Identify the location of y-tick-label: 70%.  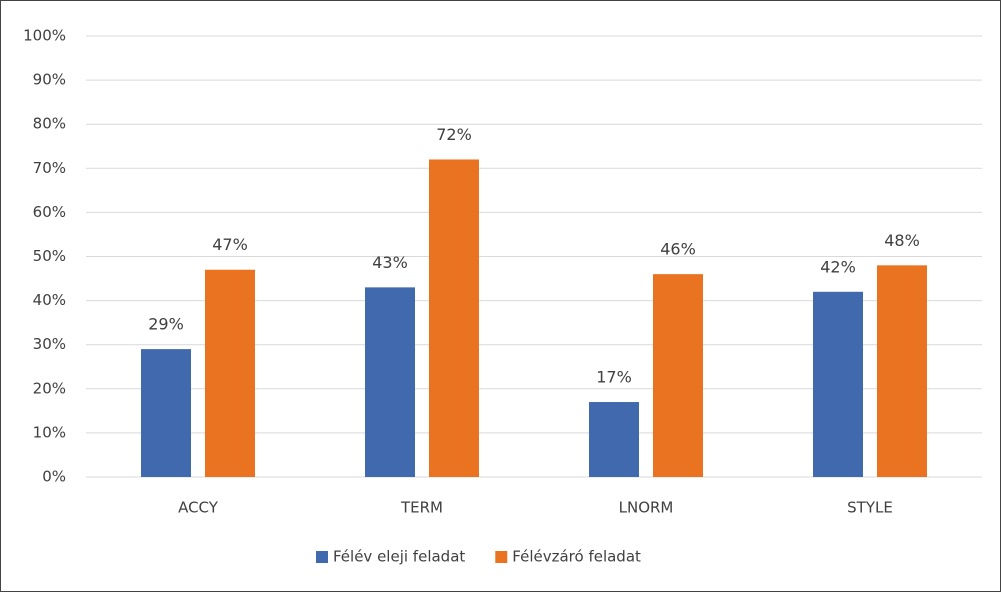
(49, 168).